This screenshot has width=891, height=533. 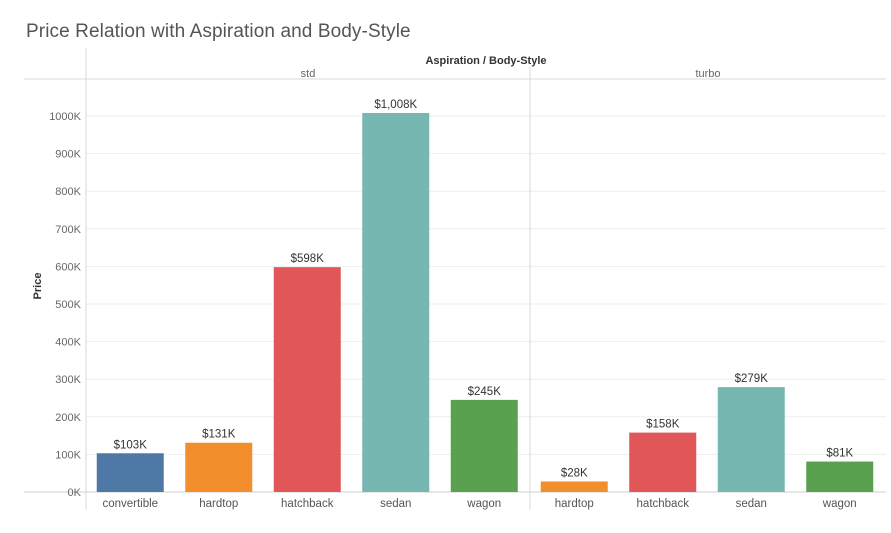 I want to click on bar-std-sedan, so click(x=396, y=302).